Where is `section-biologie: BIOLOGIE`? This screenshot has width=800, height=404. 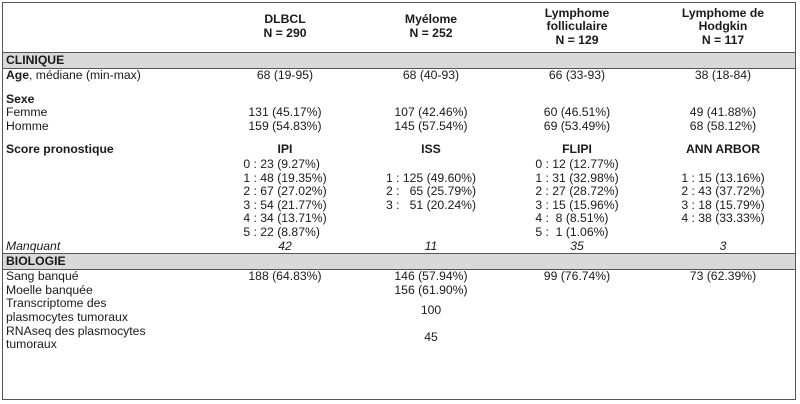
section-biologie: BIOLOGIE is located at coordinates (399, 262).